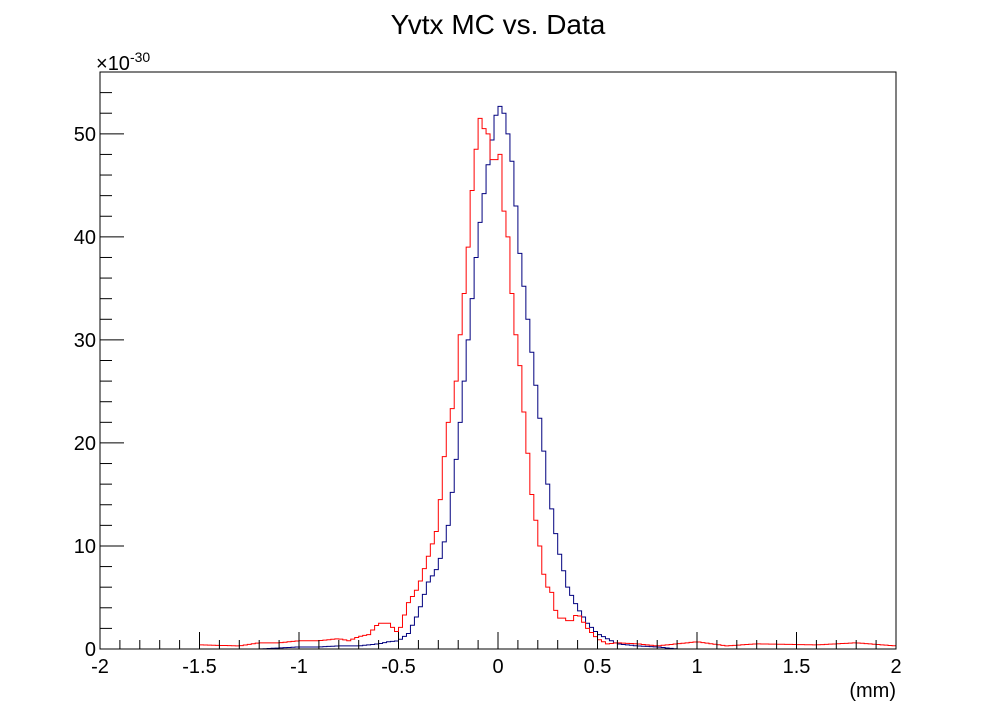  I want to click on y-multiplier-prefix: ×, so click(102, 64).